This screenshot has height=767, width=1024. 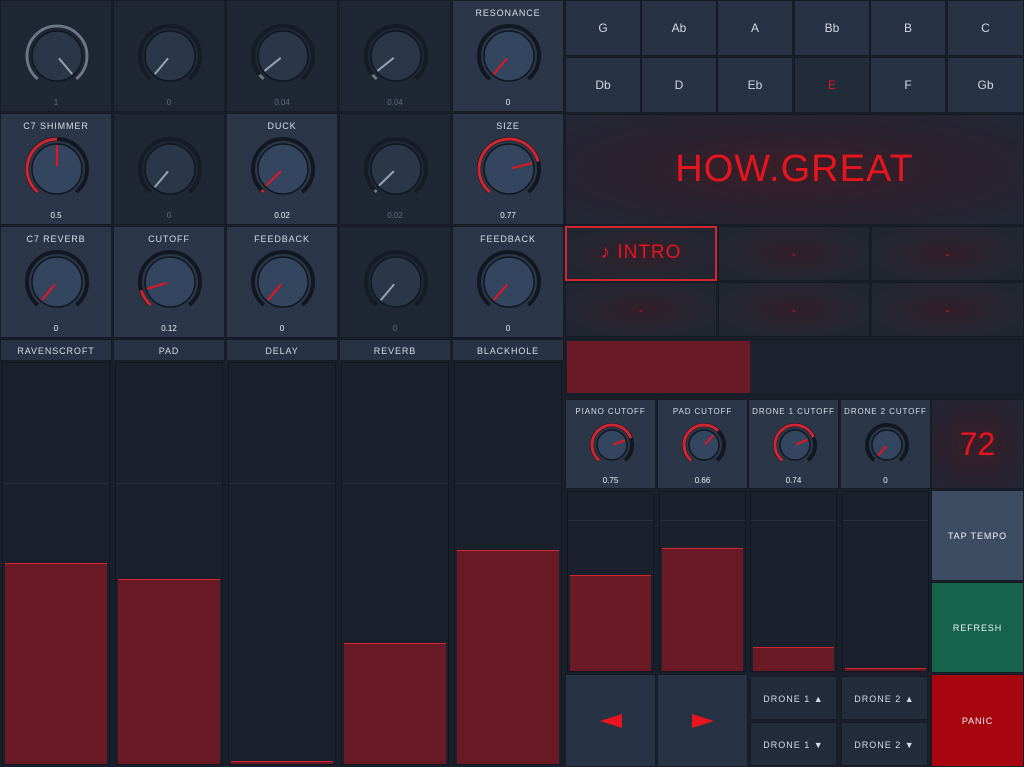 I want to click on knob-cell-9: 0.02, so click(x=395, y=169).